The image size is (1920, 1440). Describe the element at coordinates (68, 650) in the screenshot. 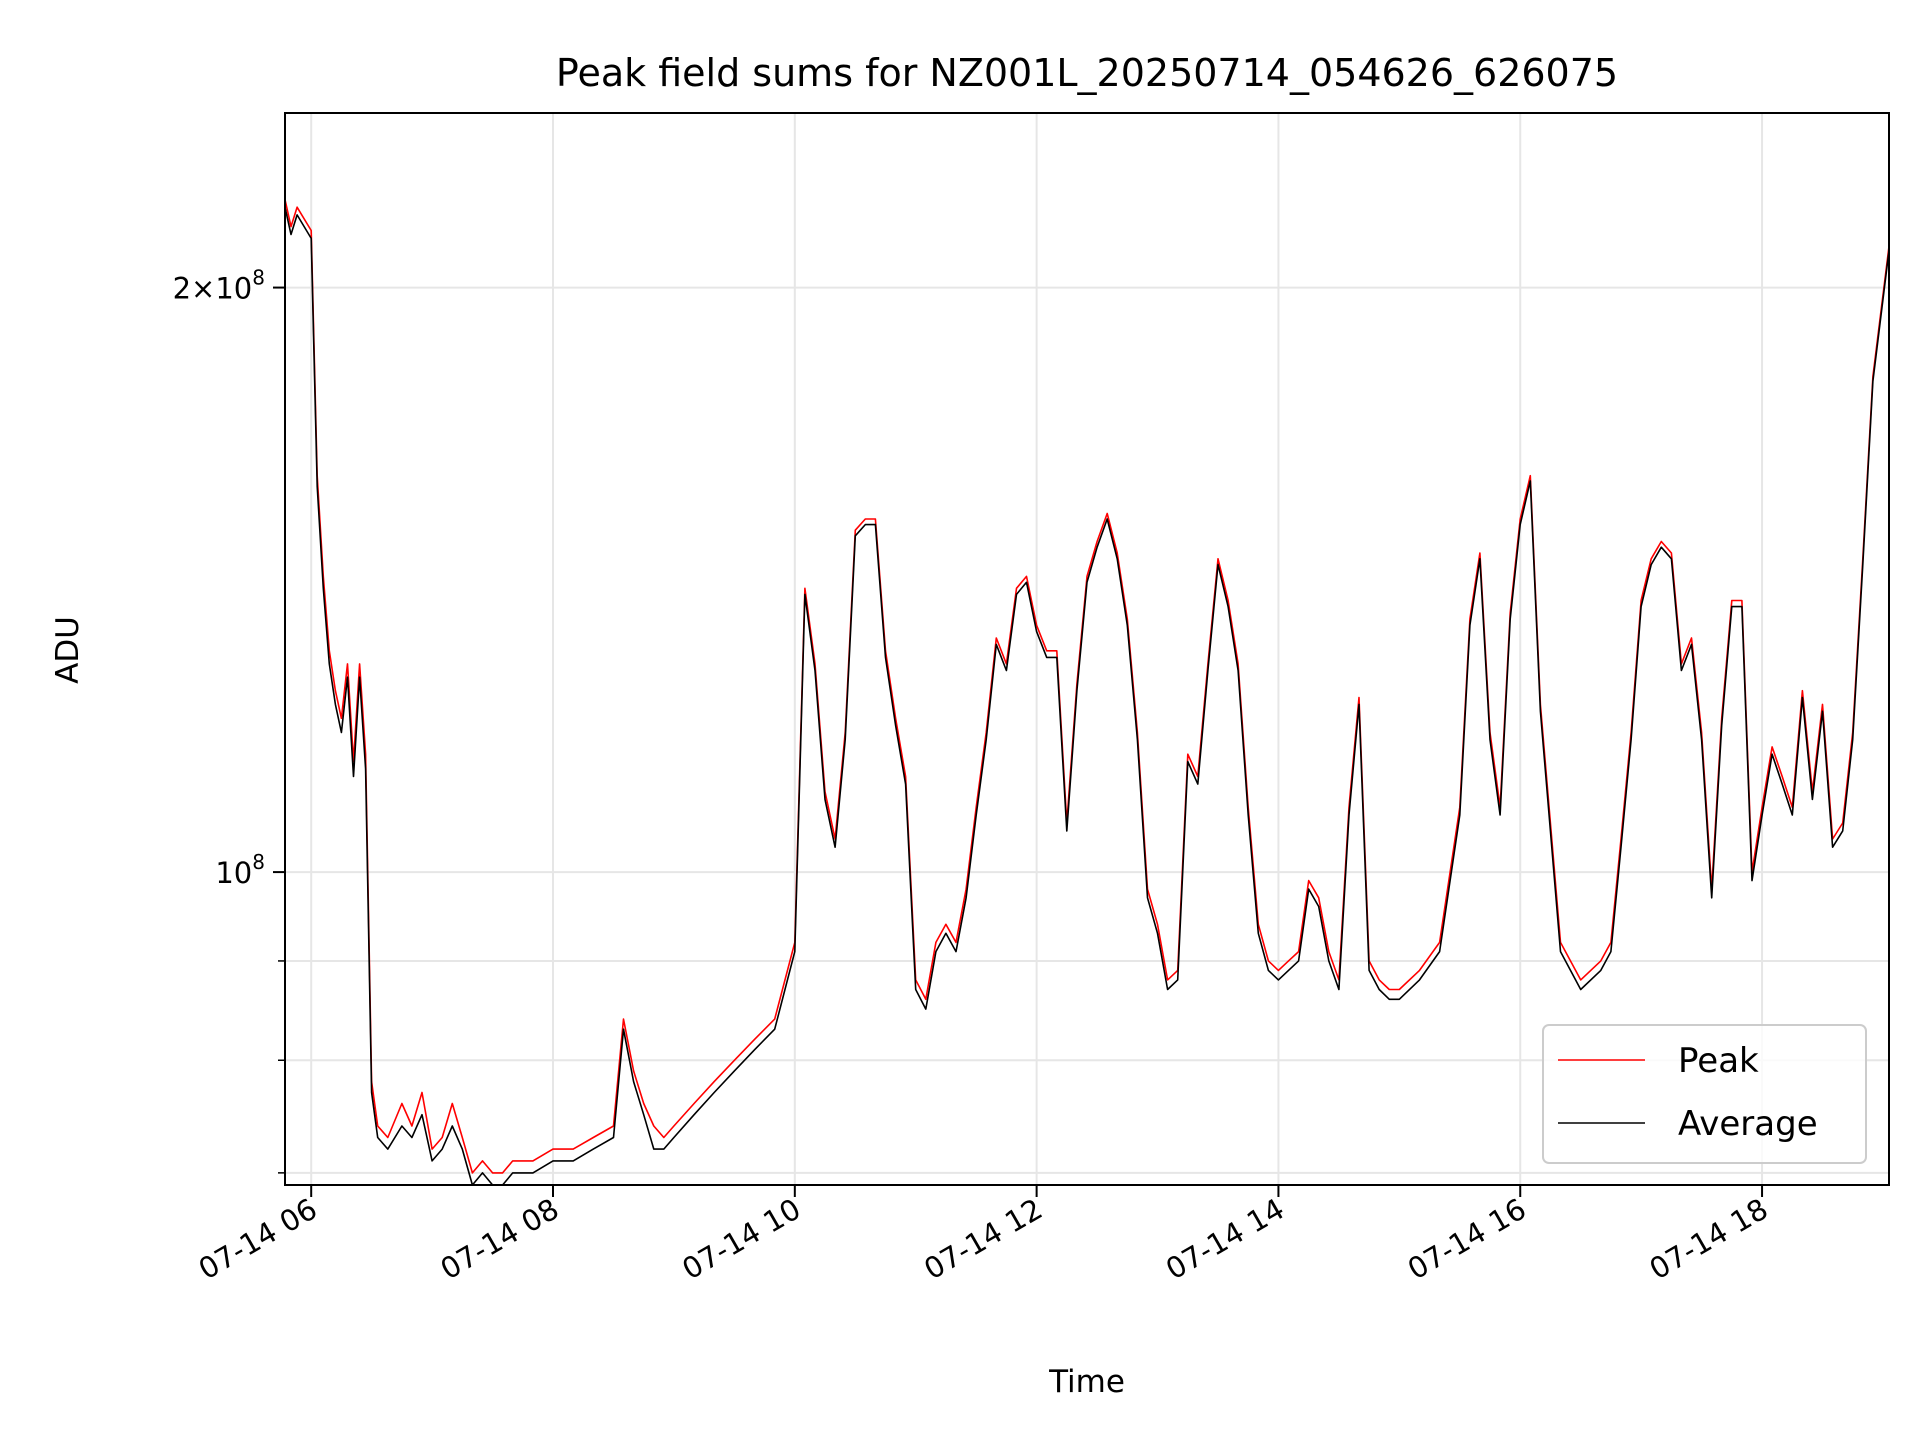

I see `y-axis-title: ADU` at that location.